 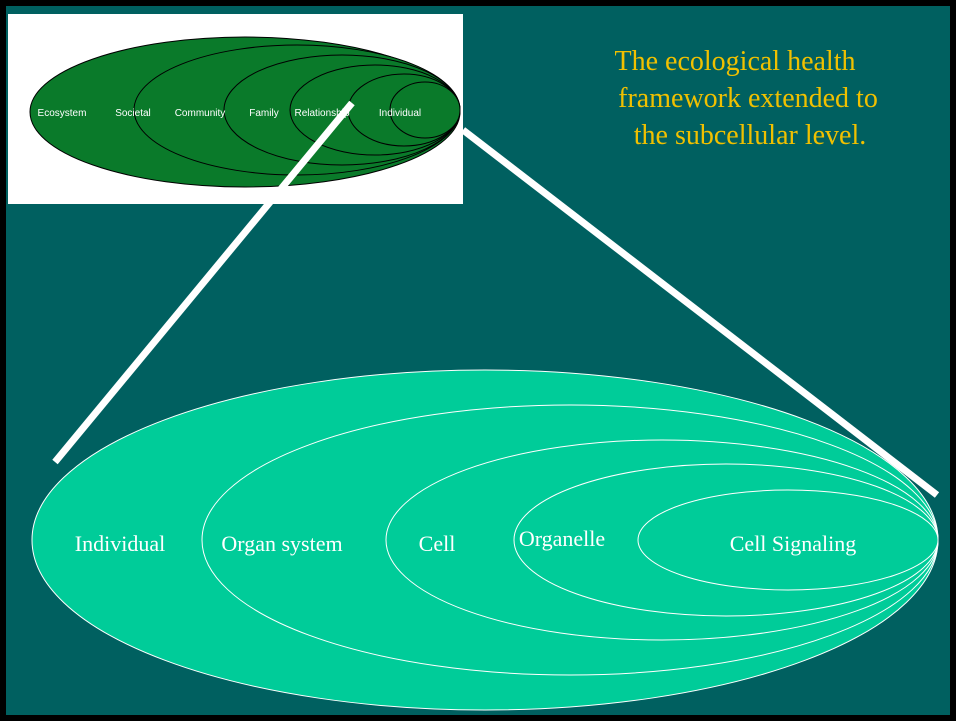 What do you see at coordinates (437, 543) in the screenshot?
I see `level-label: Cell` at bounding box center [437, 543].